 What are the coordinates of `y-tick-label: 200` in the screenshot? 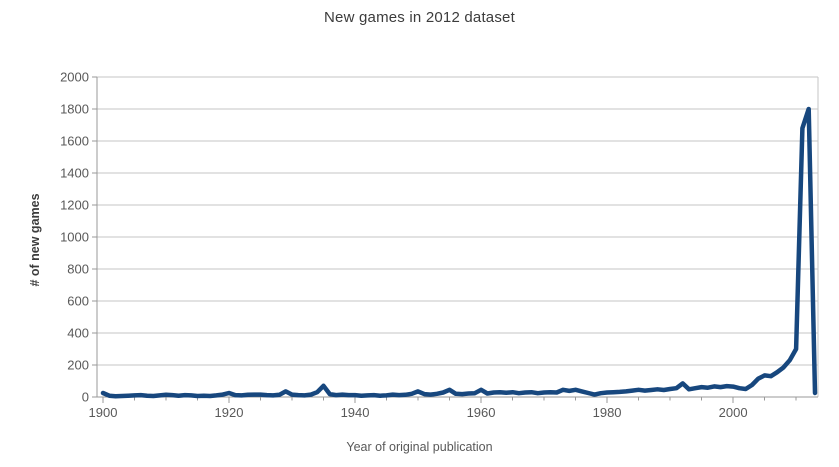 It's located at (78, 365).